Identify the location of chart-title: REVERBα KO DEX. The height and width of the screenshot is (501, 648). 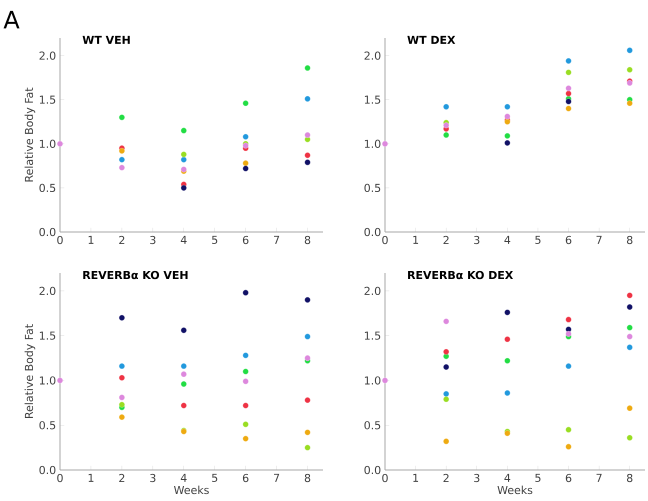
(461, 275).